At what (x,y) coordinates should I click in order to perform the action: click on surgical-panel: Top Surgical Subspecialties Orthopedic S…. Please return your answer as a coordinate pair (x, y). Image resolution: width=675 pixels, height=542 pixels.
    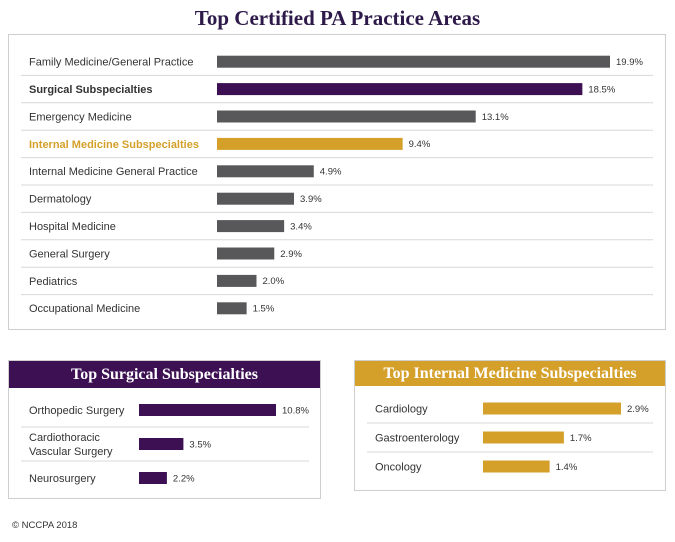
    Looking at the image, I should click on (164, 429).